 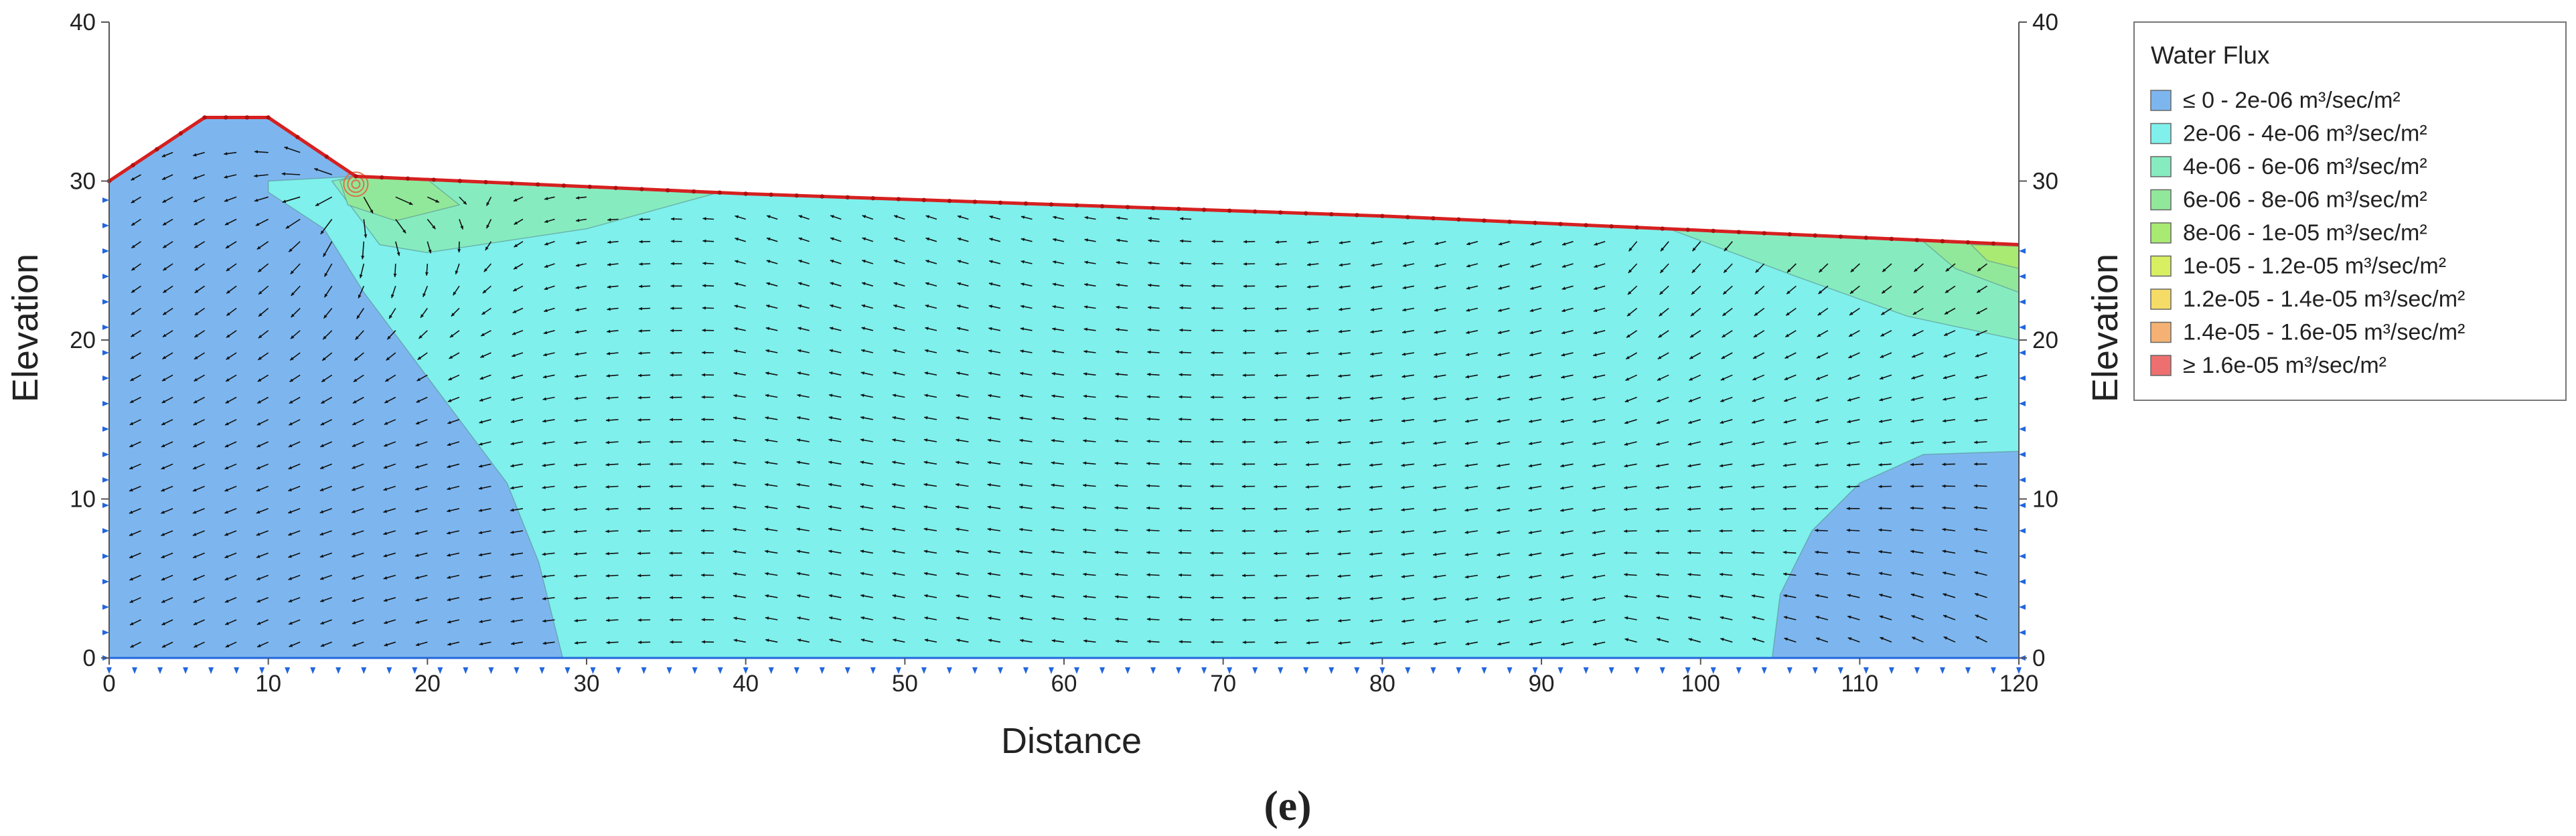 I want to click on x-tick-label: 120, so click(x=2019, y=684).